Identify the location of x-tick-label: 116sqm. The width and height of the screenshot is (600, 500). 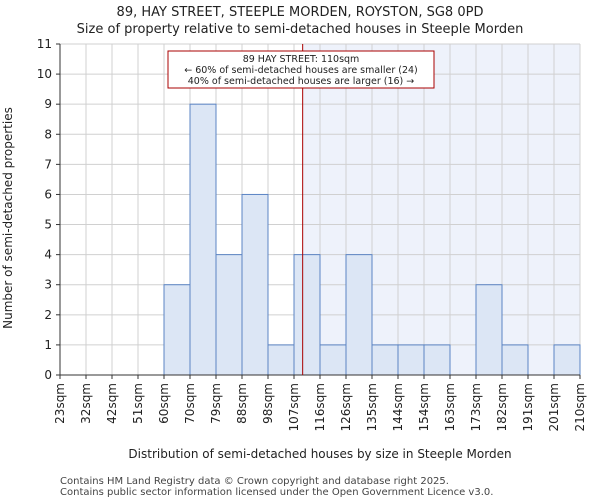
(320, 407).